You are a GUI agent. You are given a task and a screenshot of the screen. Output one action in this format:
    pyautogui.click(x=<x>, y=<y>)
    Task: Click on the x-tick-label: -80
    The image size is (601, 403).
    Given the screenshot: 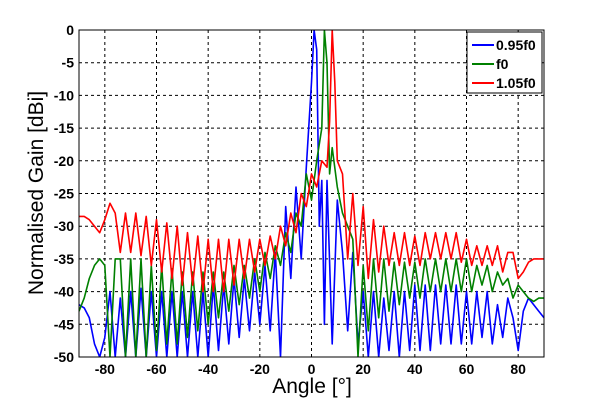 What is the action you would take?
    pyautogui.click(x=105, y=369)
    